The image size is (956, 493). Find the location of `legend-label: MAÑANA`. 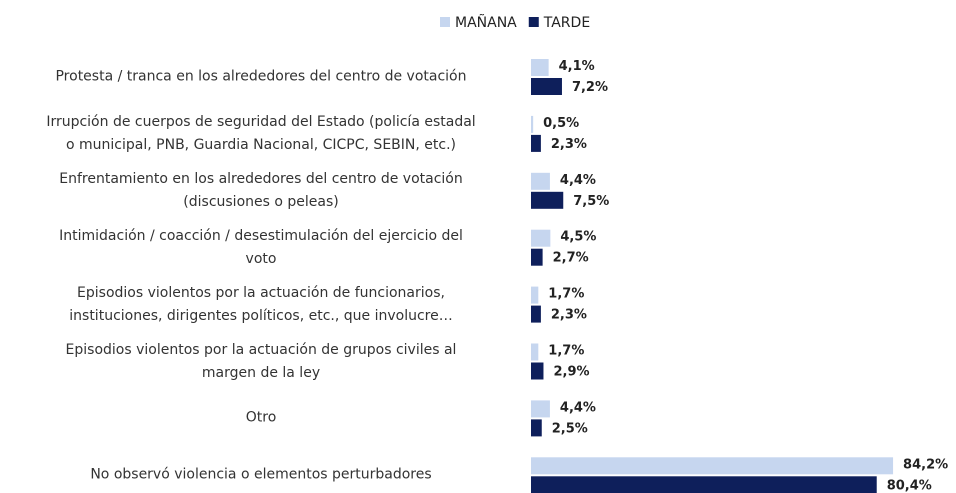

legend-label: MAÑANA is located at coordinates (486, 22).